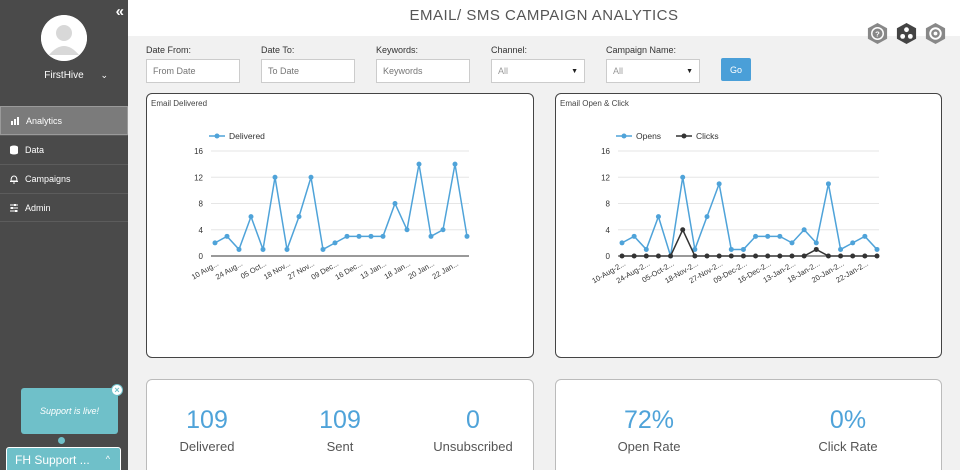  I want to click on support-indicator, so click(61, 440).